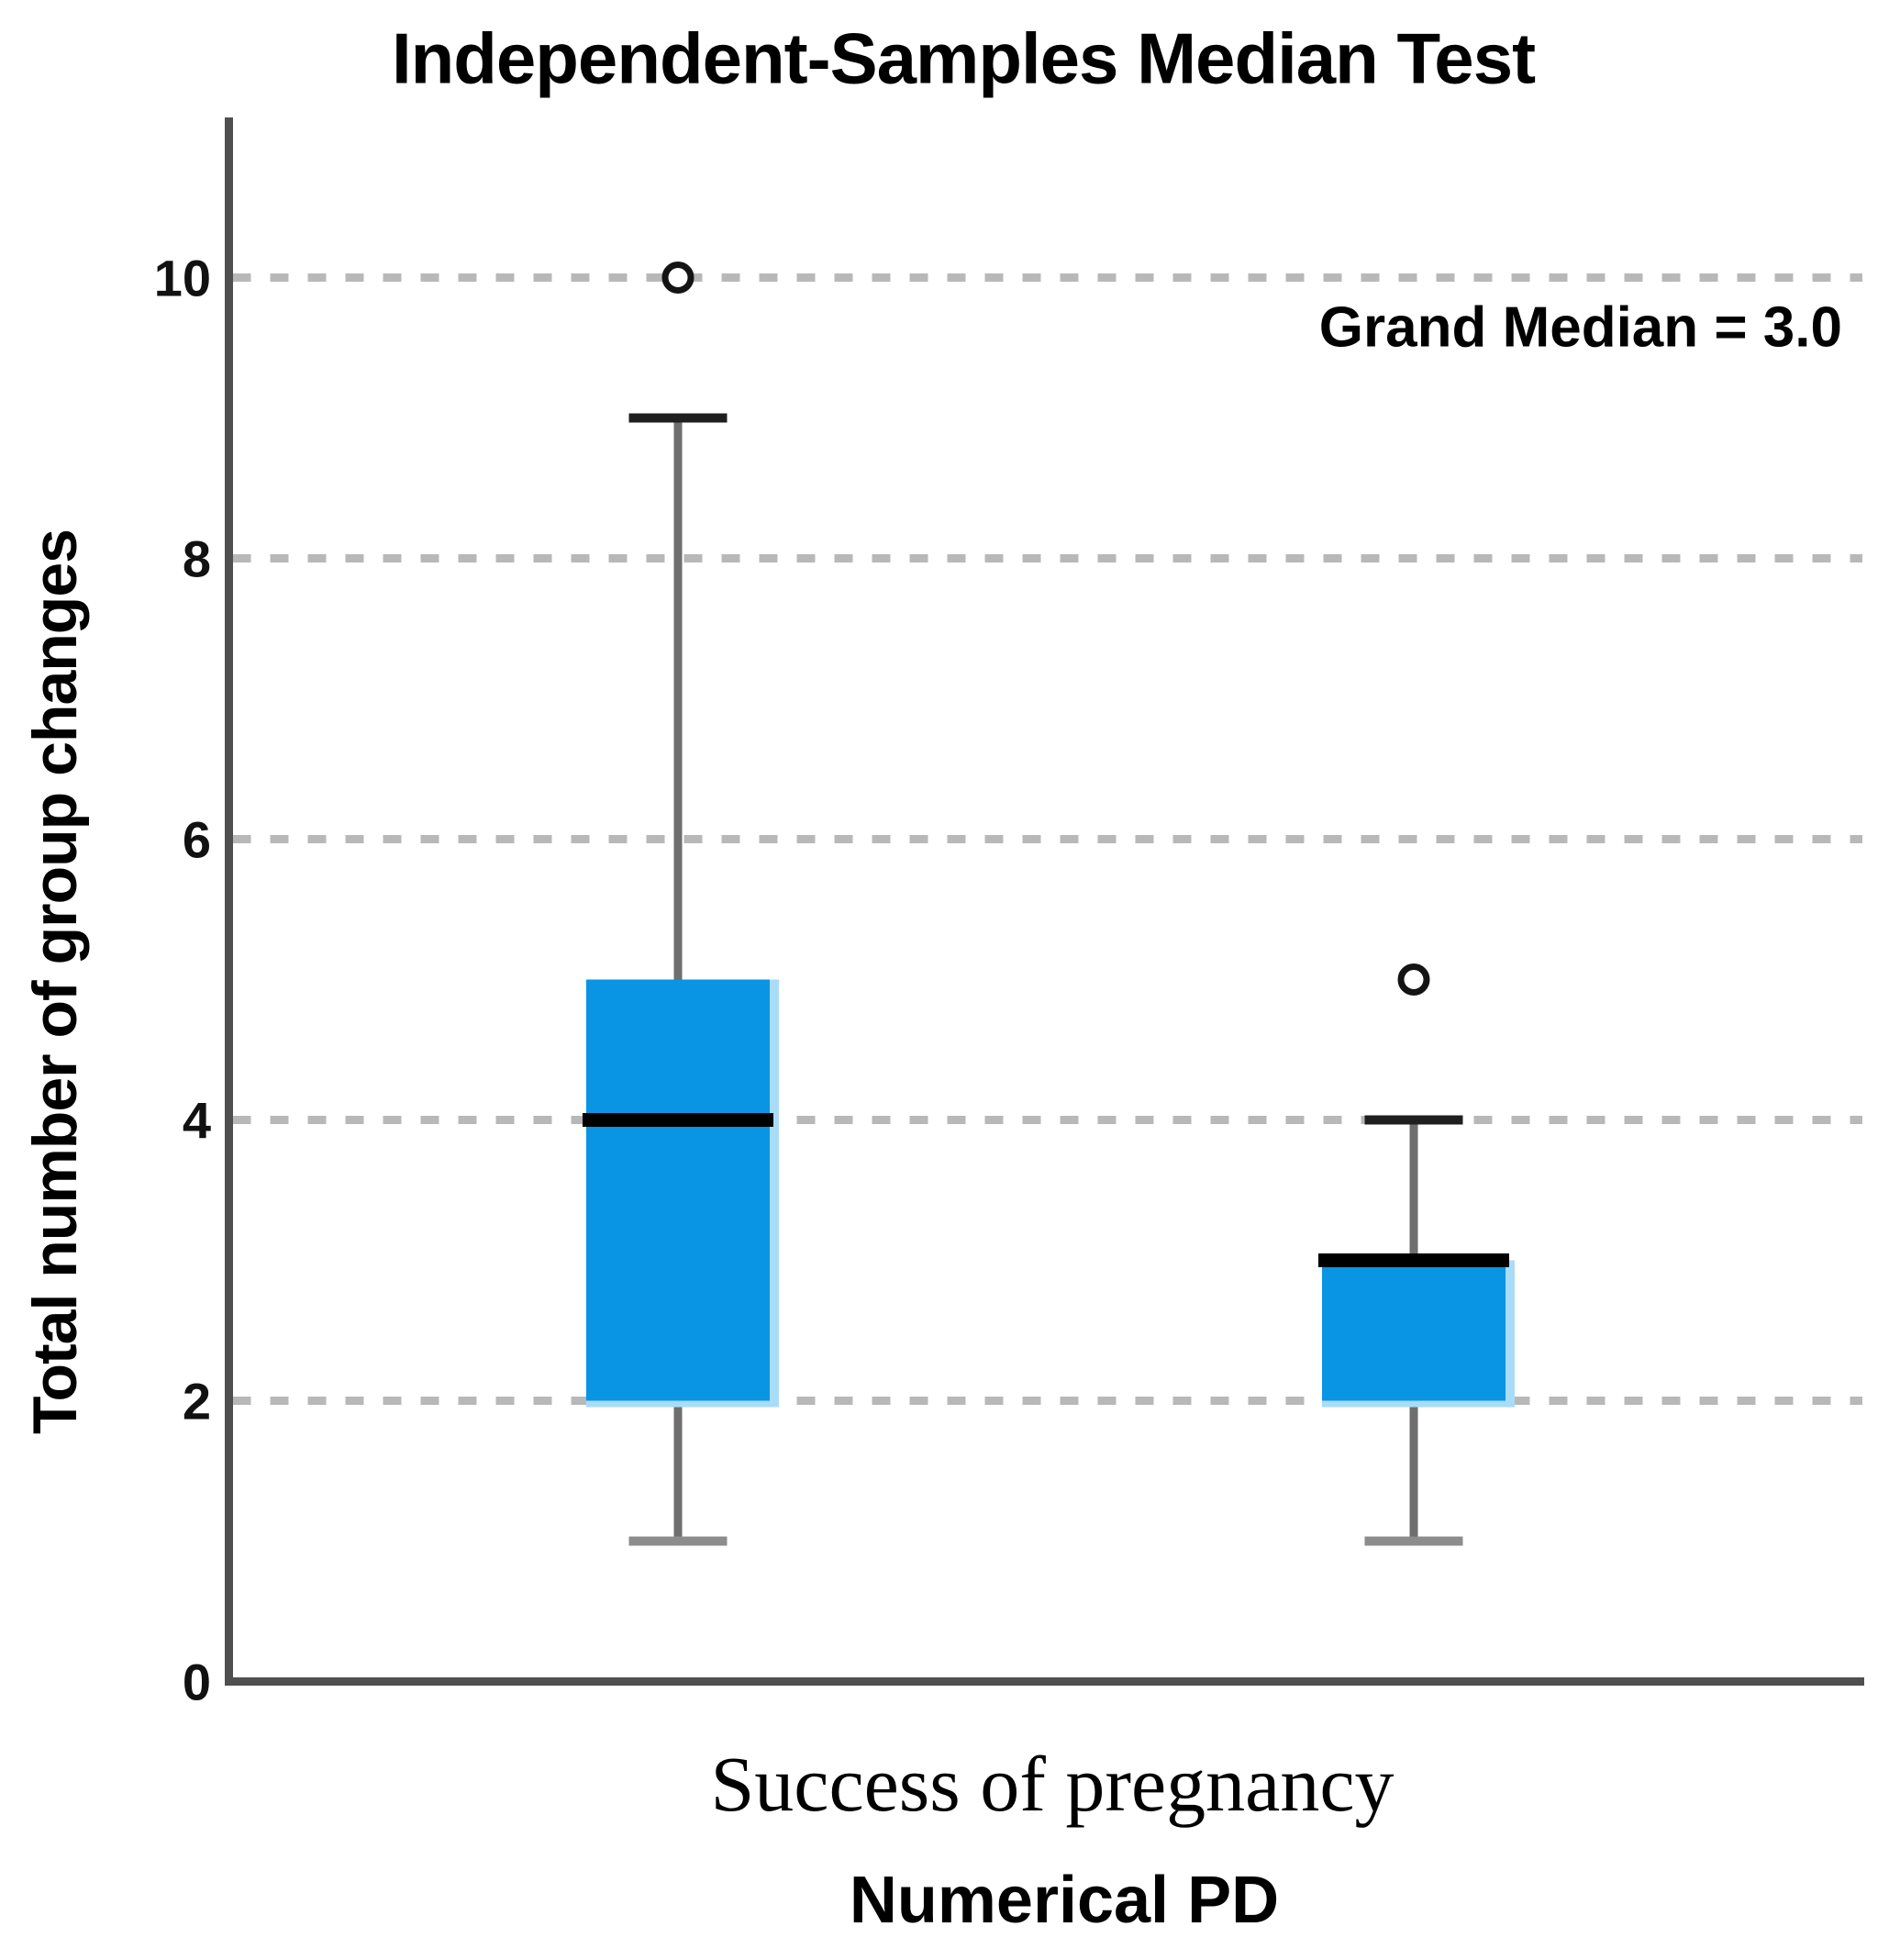 Image resolution: width=1900 pixels, height=1960 pixels. What do you see at coordinates (197, 1682) in the screenshot?
I see `y-tick-label-0: 0` at bounding box center [197, 1682].